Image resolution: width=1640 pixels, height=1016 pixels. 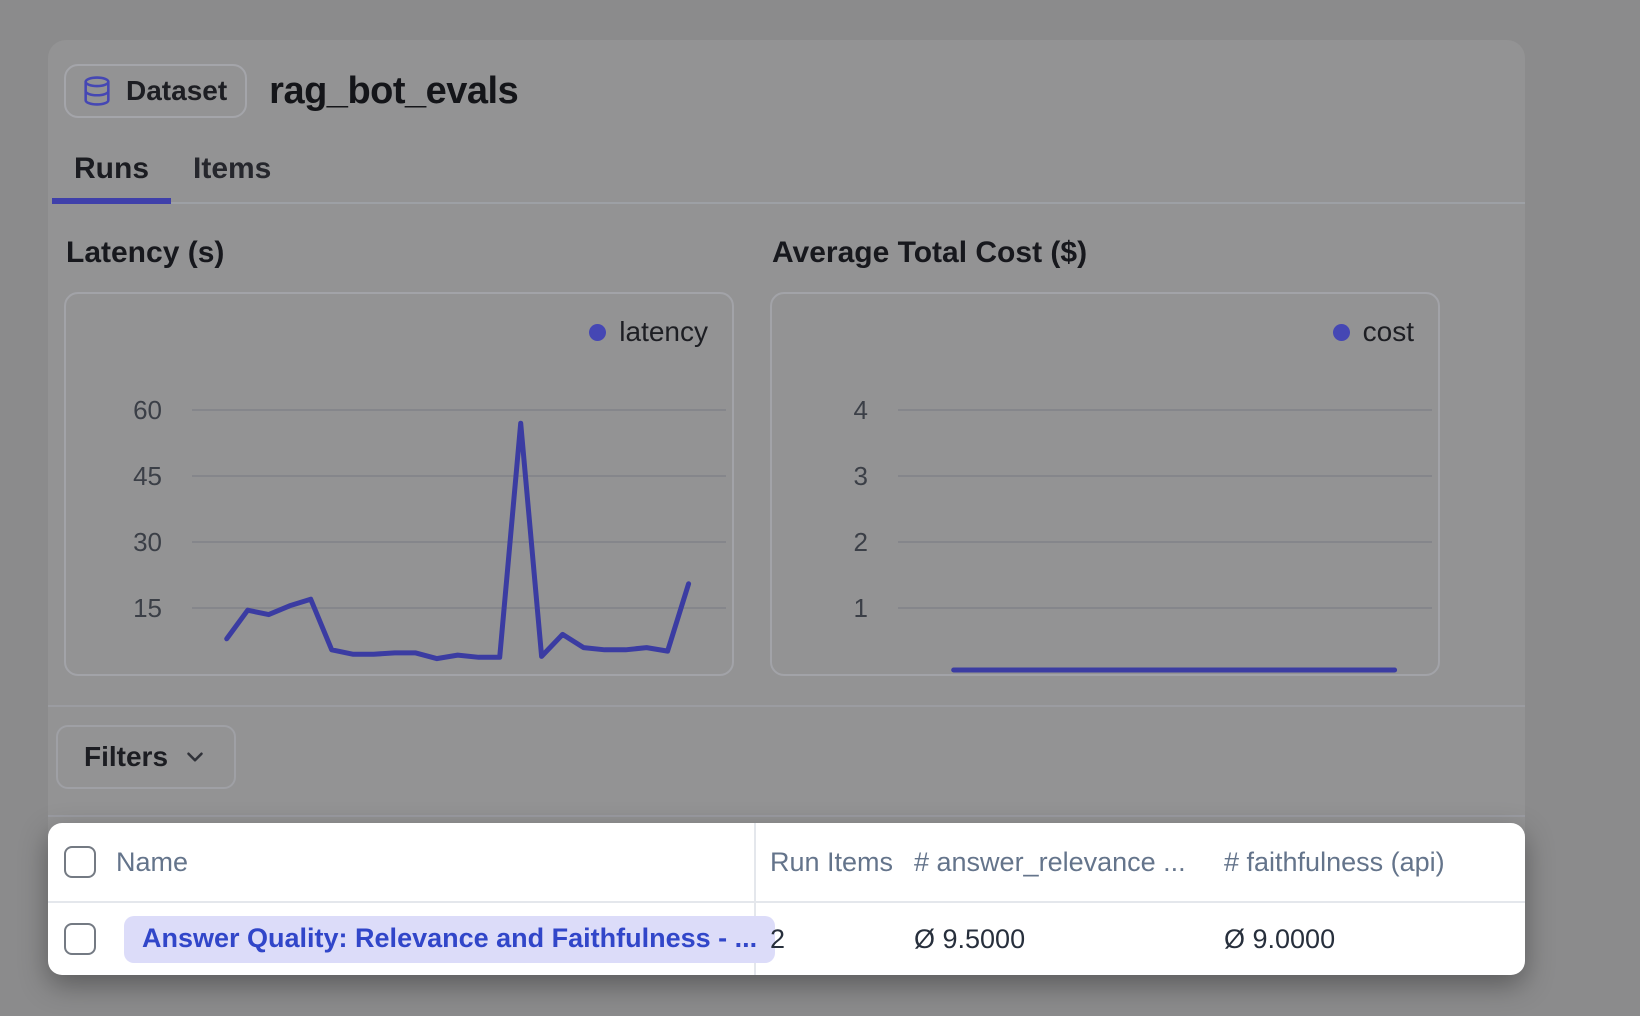 I want to click on select-all-checkbox, so click(x=80, y=862).